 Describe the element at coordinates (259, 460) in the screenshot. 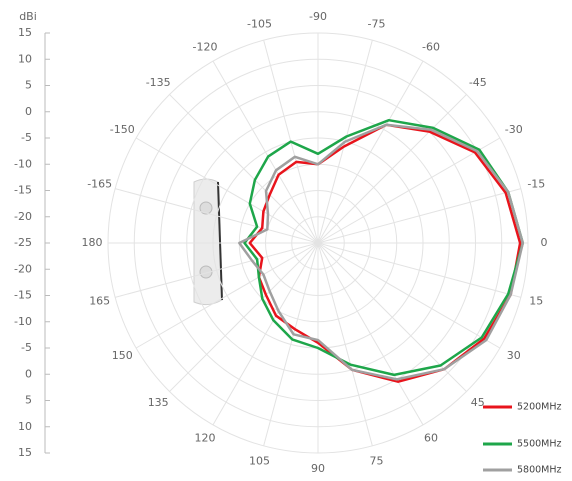

I see `angle-tick-label: 105` at that location.